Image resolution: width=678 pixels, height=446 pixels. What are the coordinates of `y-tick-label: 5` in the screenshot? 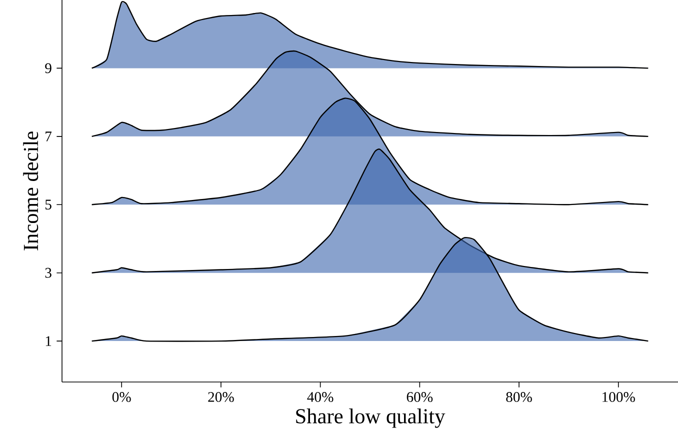 It's located at (48, 205).